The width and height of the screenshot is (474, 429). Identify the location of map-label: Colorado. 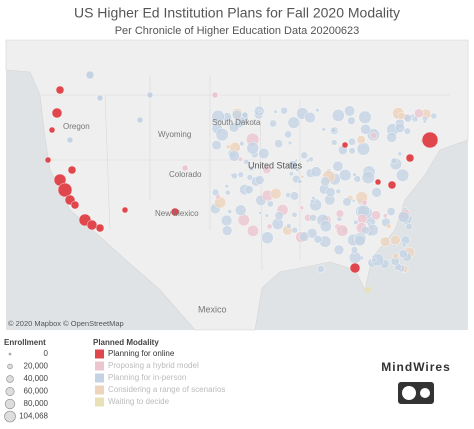
(185, 174).